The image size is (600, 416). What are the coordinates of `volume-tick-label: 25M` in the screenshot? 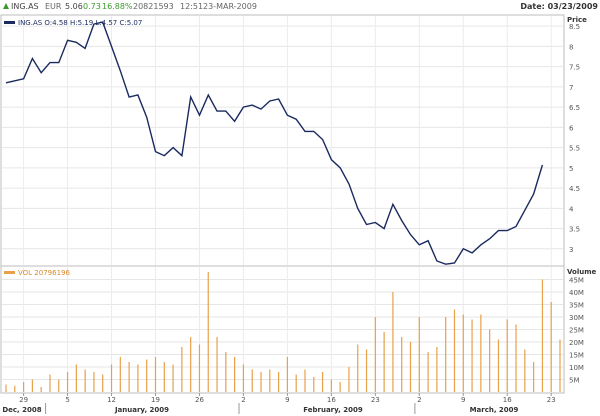 It's located at (576, 331).